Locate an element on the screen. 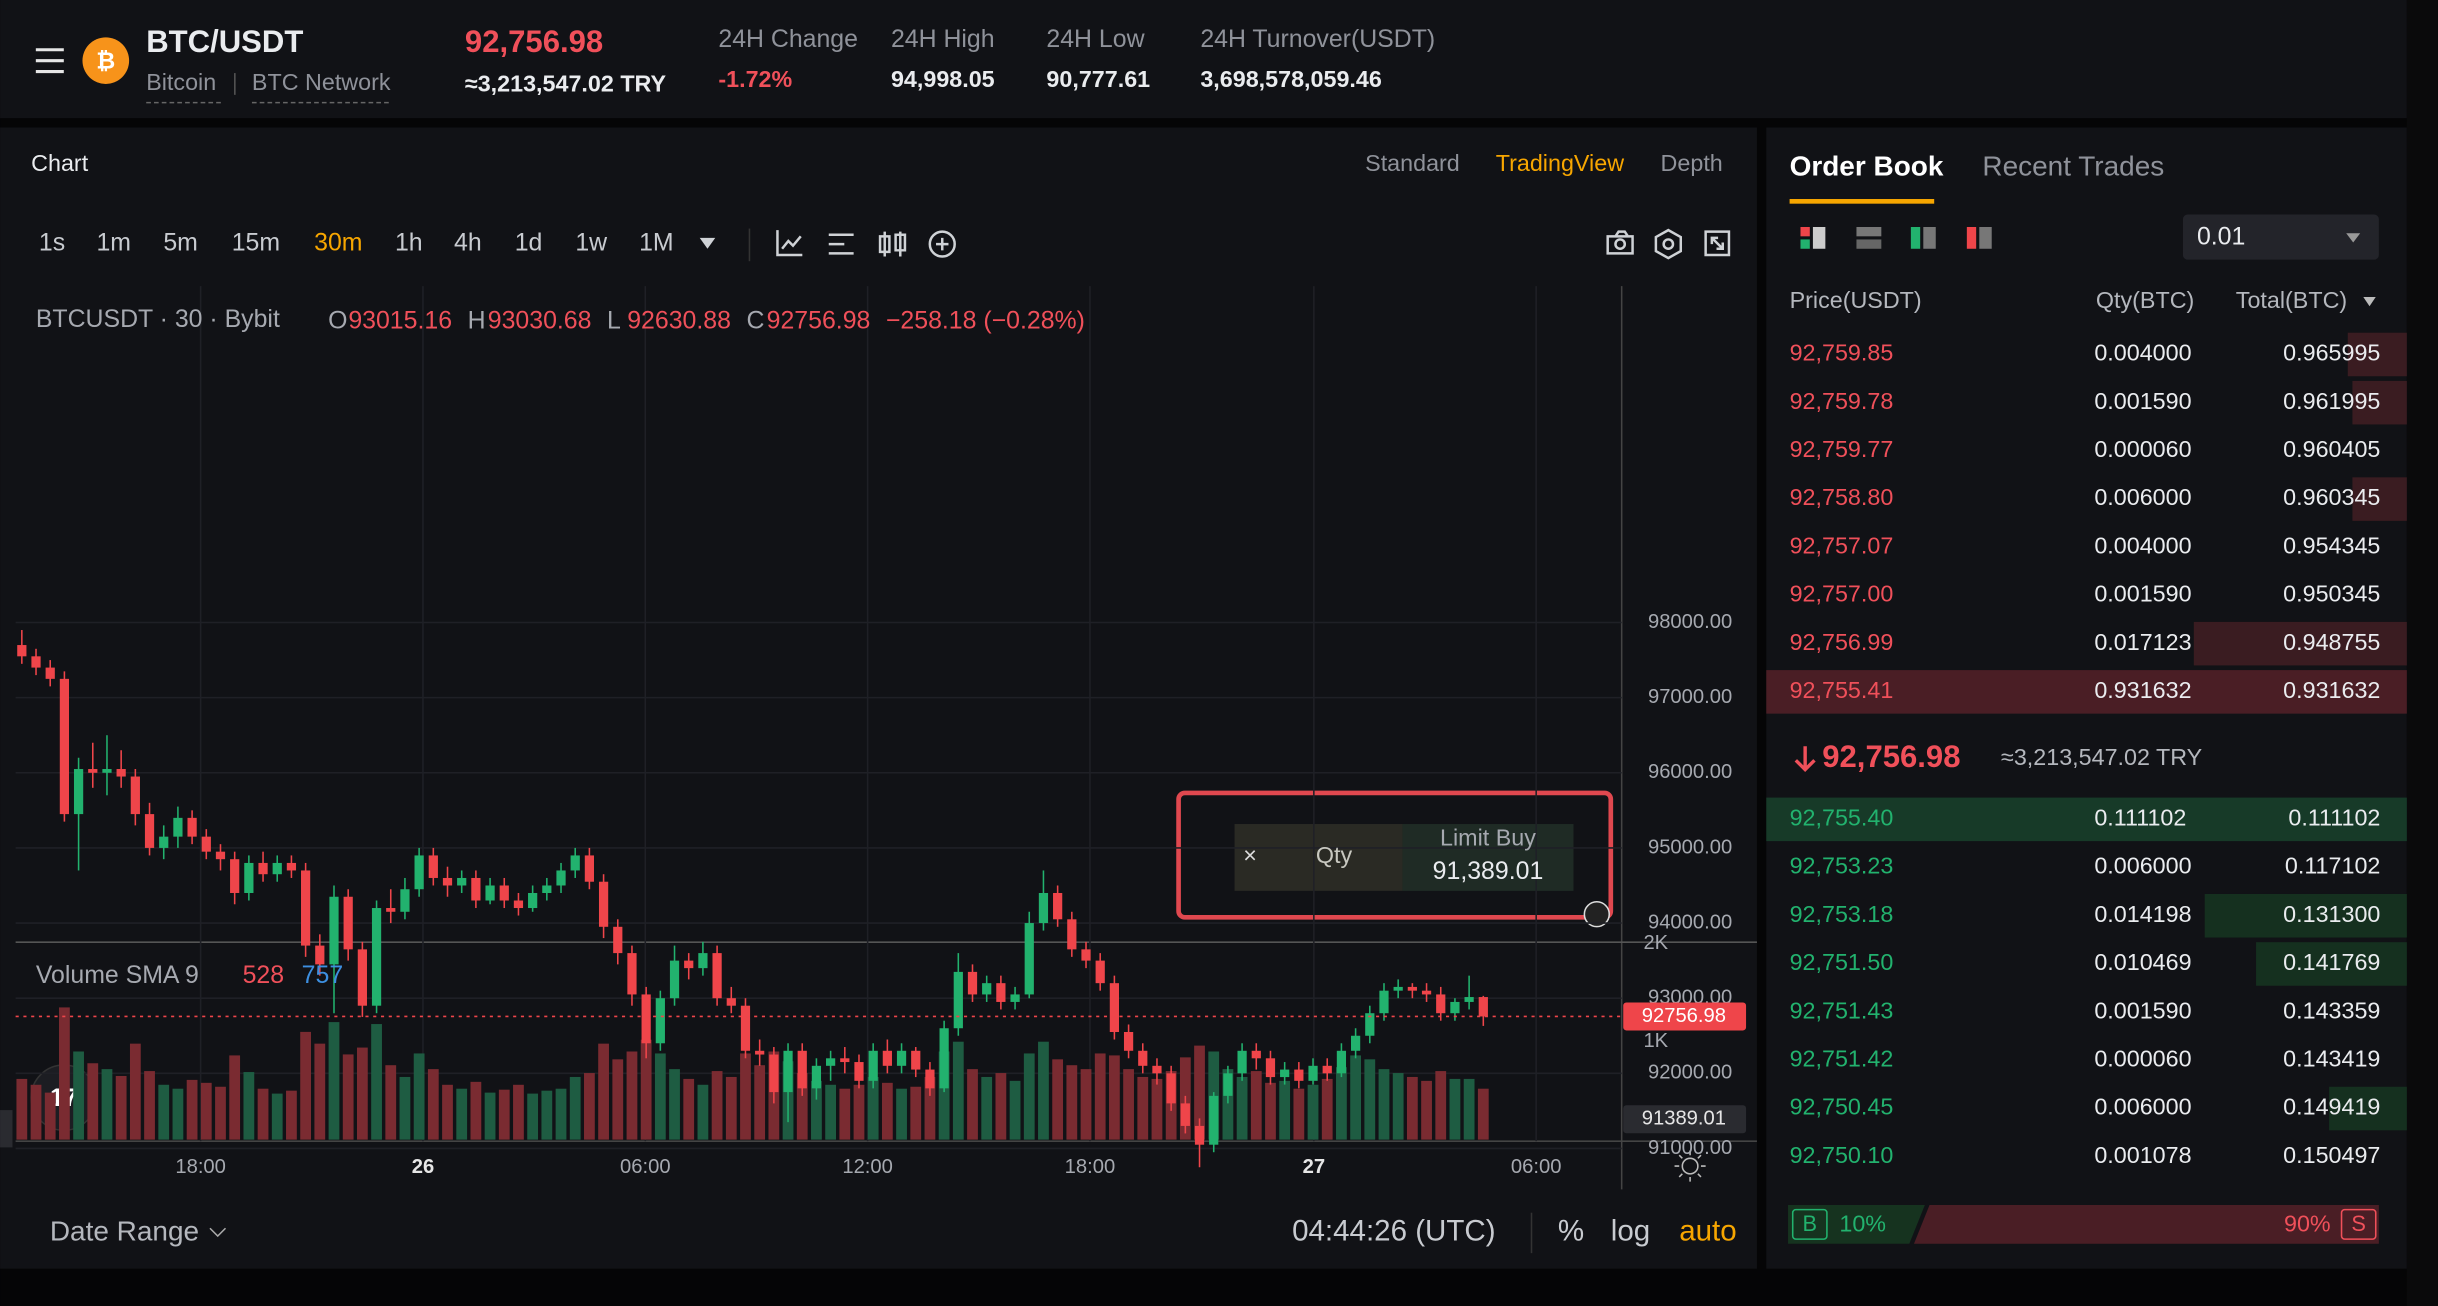 Image resolution: width=2438 pixels, height=1306 pixels. widget-side: Limit Buy is located at coordinates (1488, 838).